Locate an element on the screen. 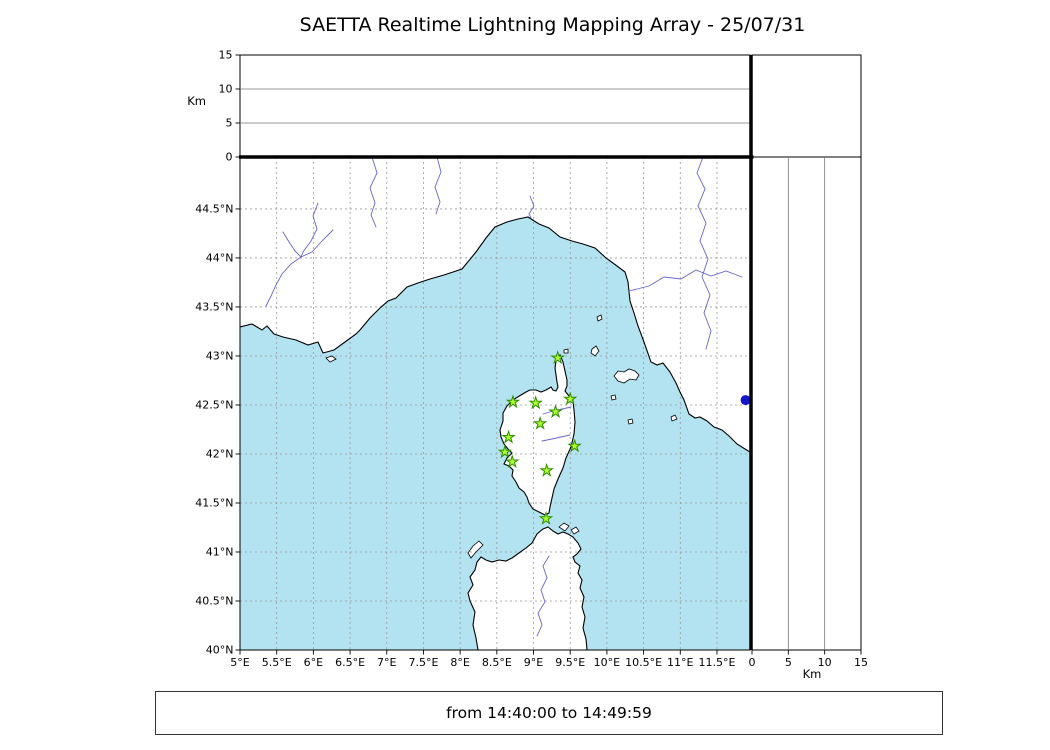 Image resolution: width=1050 pixels, height=750 pixels. lat-tick-label: 41.5°N is located at coordinates (214, 502).